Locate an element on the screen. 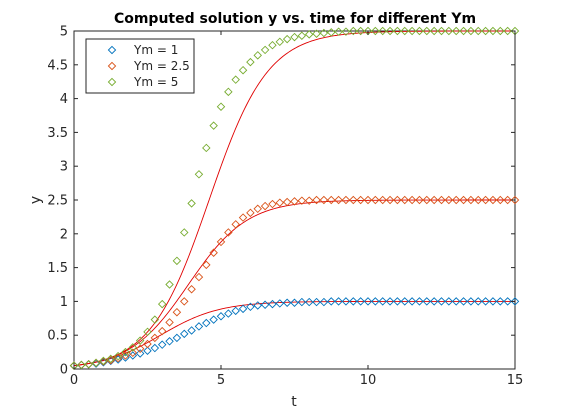  y-tick-label: 0 is located at coordinates (64, 370).